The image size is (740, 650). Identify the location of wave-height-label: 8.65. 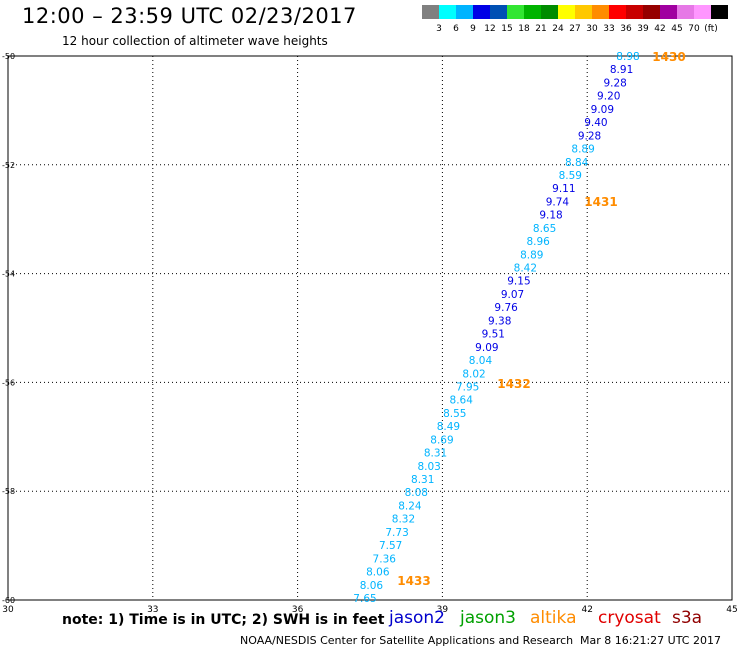
(544, 229).